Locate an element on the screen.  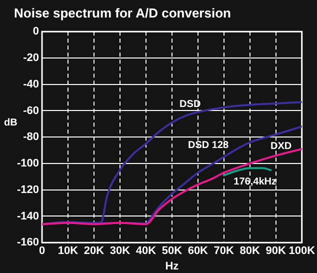
series-label: 176,4kHz is located at coordinates (255, 182).